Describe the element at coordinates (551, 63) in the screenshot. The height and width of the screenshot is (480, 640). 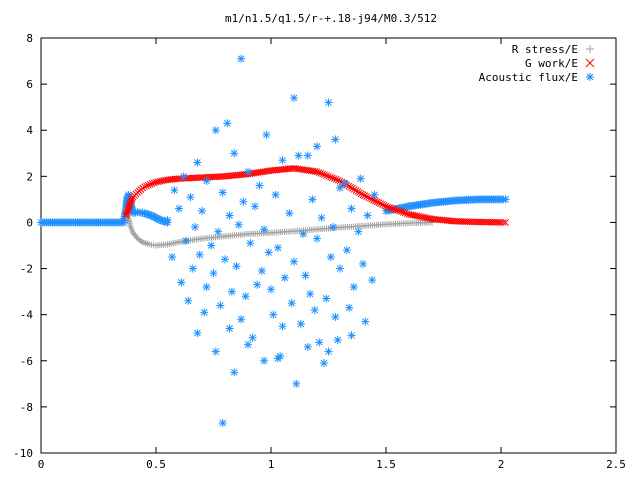
I see `legend-label: G work/E` at that location.